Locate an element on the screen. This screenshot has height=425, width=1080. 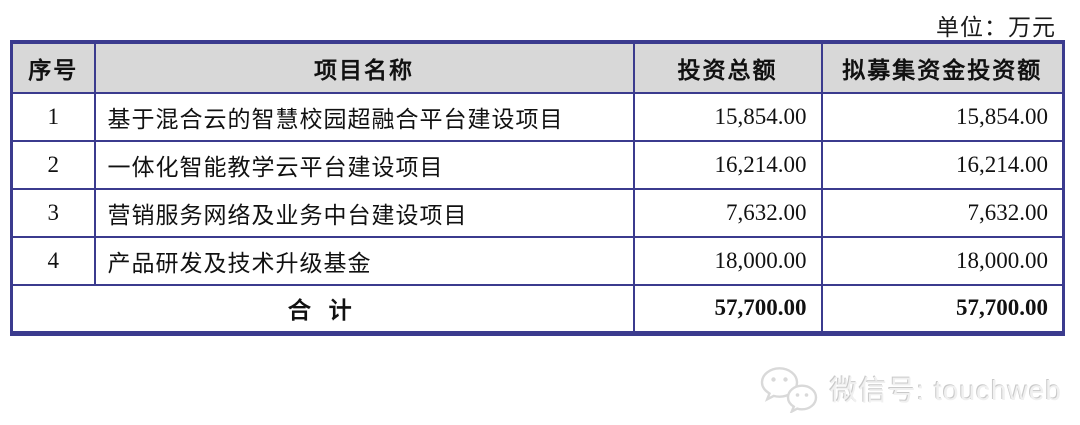
row-total-investment: 18,000.00 is located at coordinates (727, 261).